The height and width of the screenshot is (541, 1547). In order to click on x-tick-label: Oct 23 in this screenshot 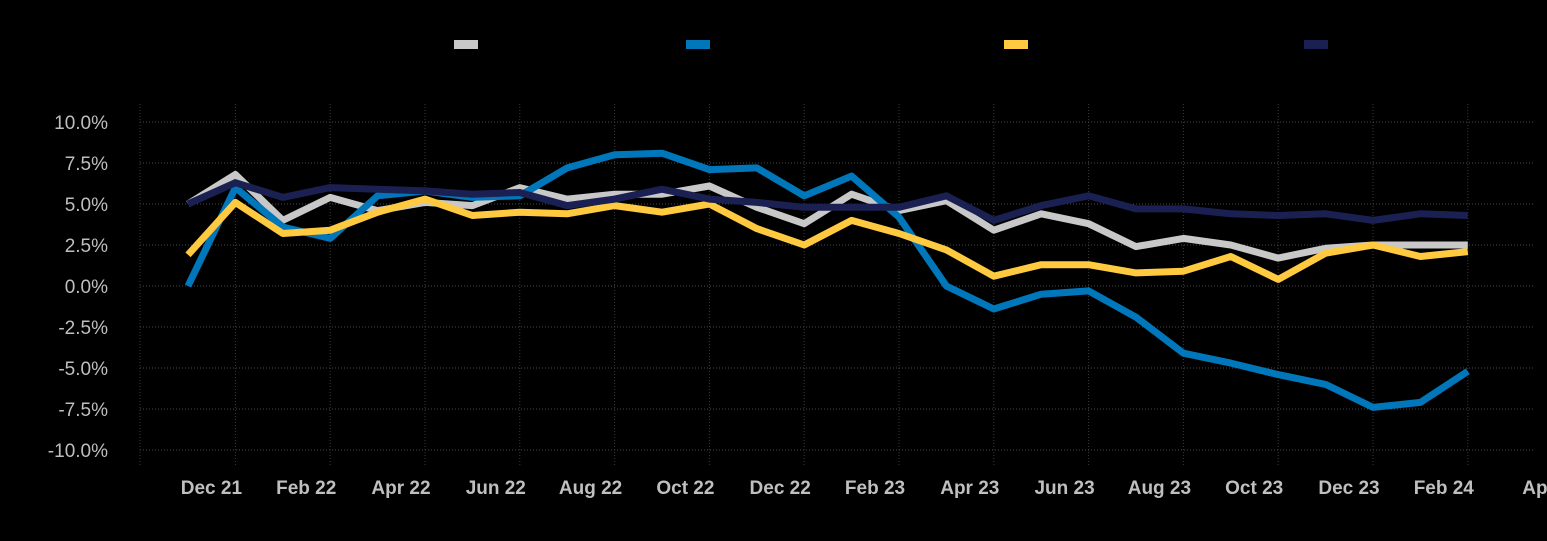, I will do `click(1254, 488)`.